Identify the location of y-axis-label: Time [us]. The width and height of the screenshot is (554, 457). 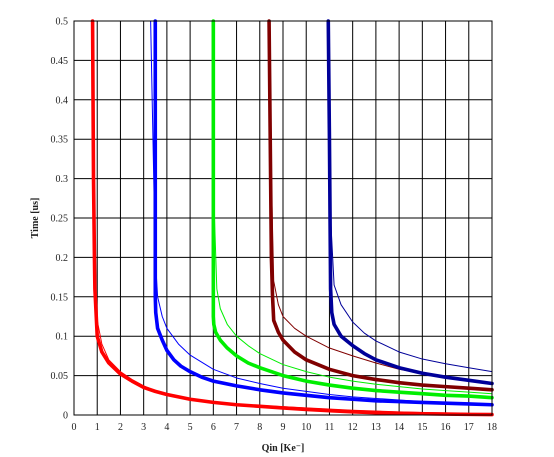
(35, 218).